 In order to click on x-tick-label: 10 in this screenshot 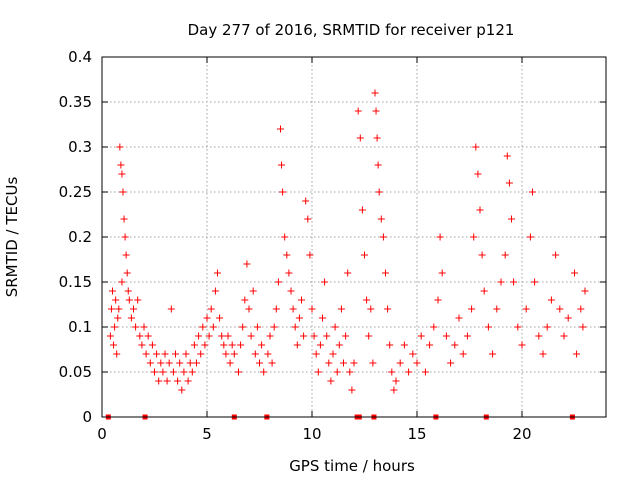, I will do `click(311, 434)`.